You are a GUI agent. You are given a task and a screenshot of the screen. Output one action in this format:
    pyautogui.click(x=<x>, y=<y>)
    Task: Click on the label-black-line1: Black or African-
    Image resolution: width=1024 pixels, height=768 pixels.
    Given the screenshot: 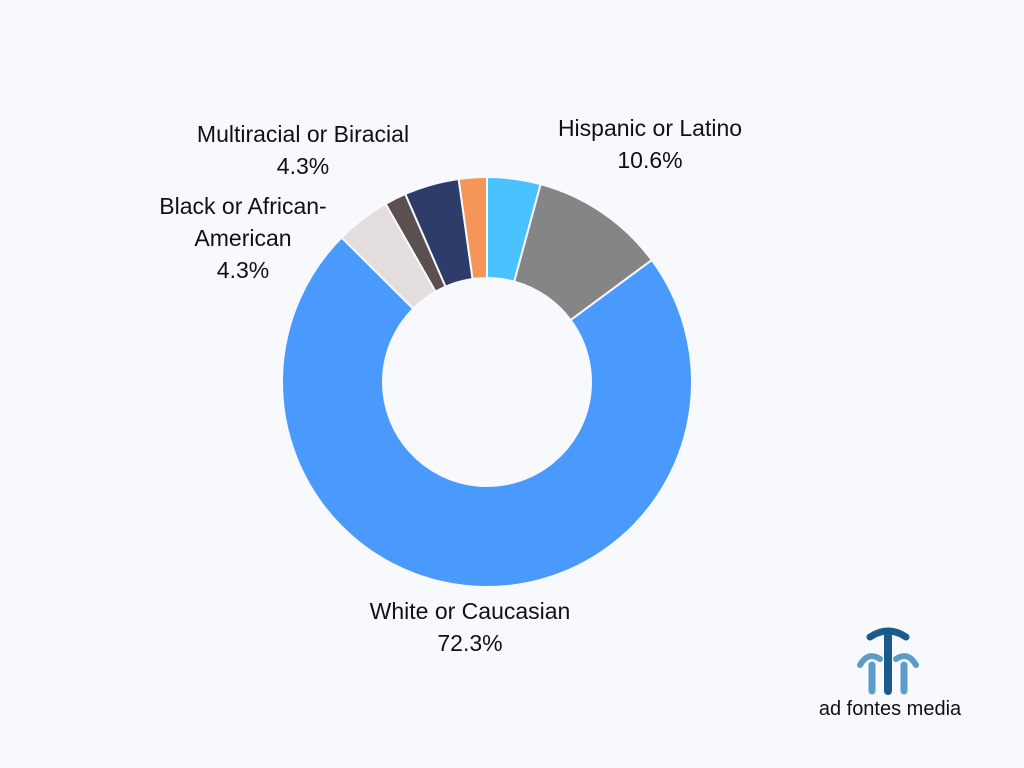 What is the action you would take?
    pyautogui.click(x=243, y=206)
    